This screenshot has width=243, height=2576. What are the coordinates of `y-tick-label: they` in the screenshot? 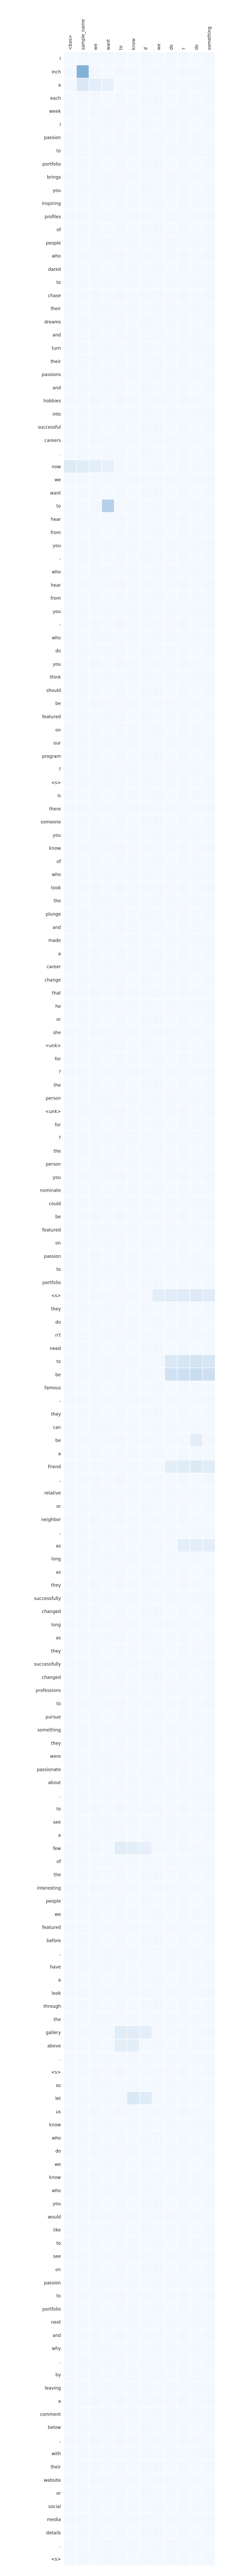 It's located at (56, 1414).